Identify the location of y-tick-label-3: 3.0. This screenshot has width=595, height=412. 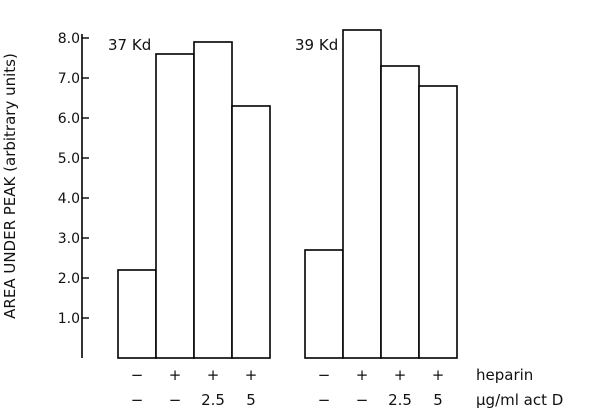
(69, 239).